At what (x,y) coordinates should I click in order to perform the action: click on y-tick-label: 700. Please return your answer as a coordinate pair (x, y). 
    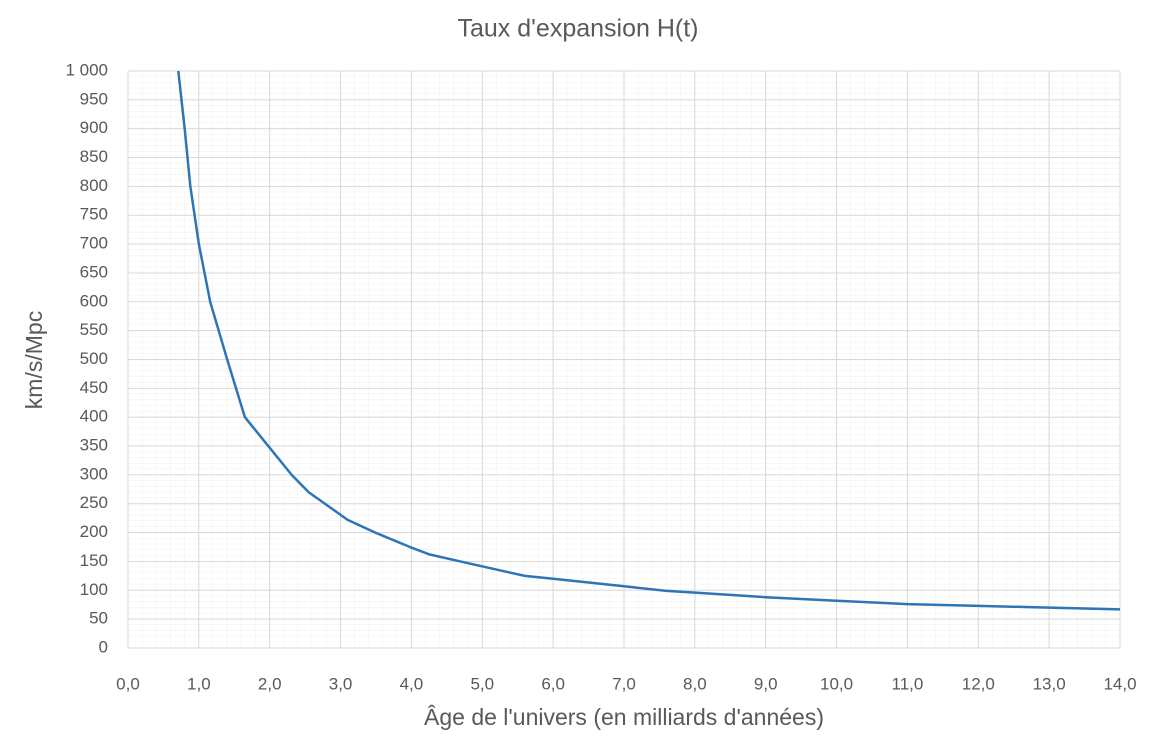
    Looking at the image, I should click on (94, 243).